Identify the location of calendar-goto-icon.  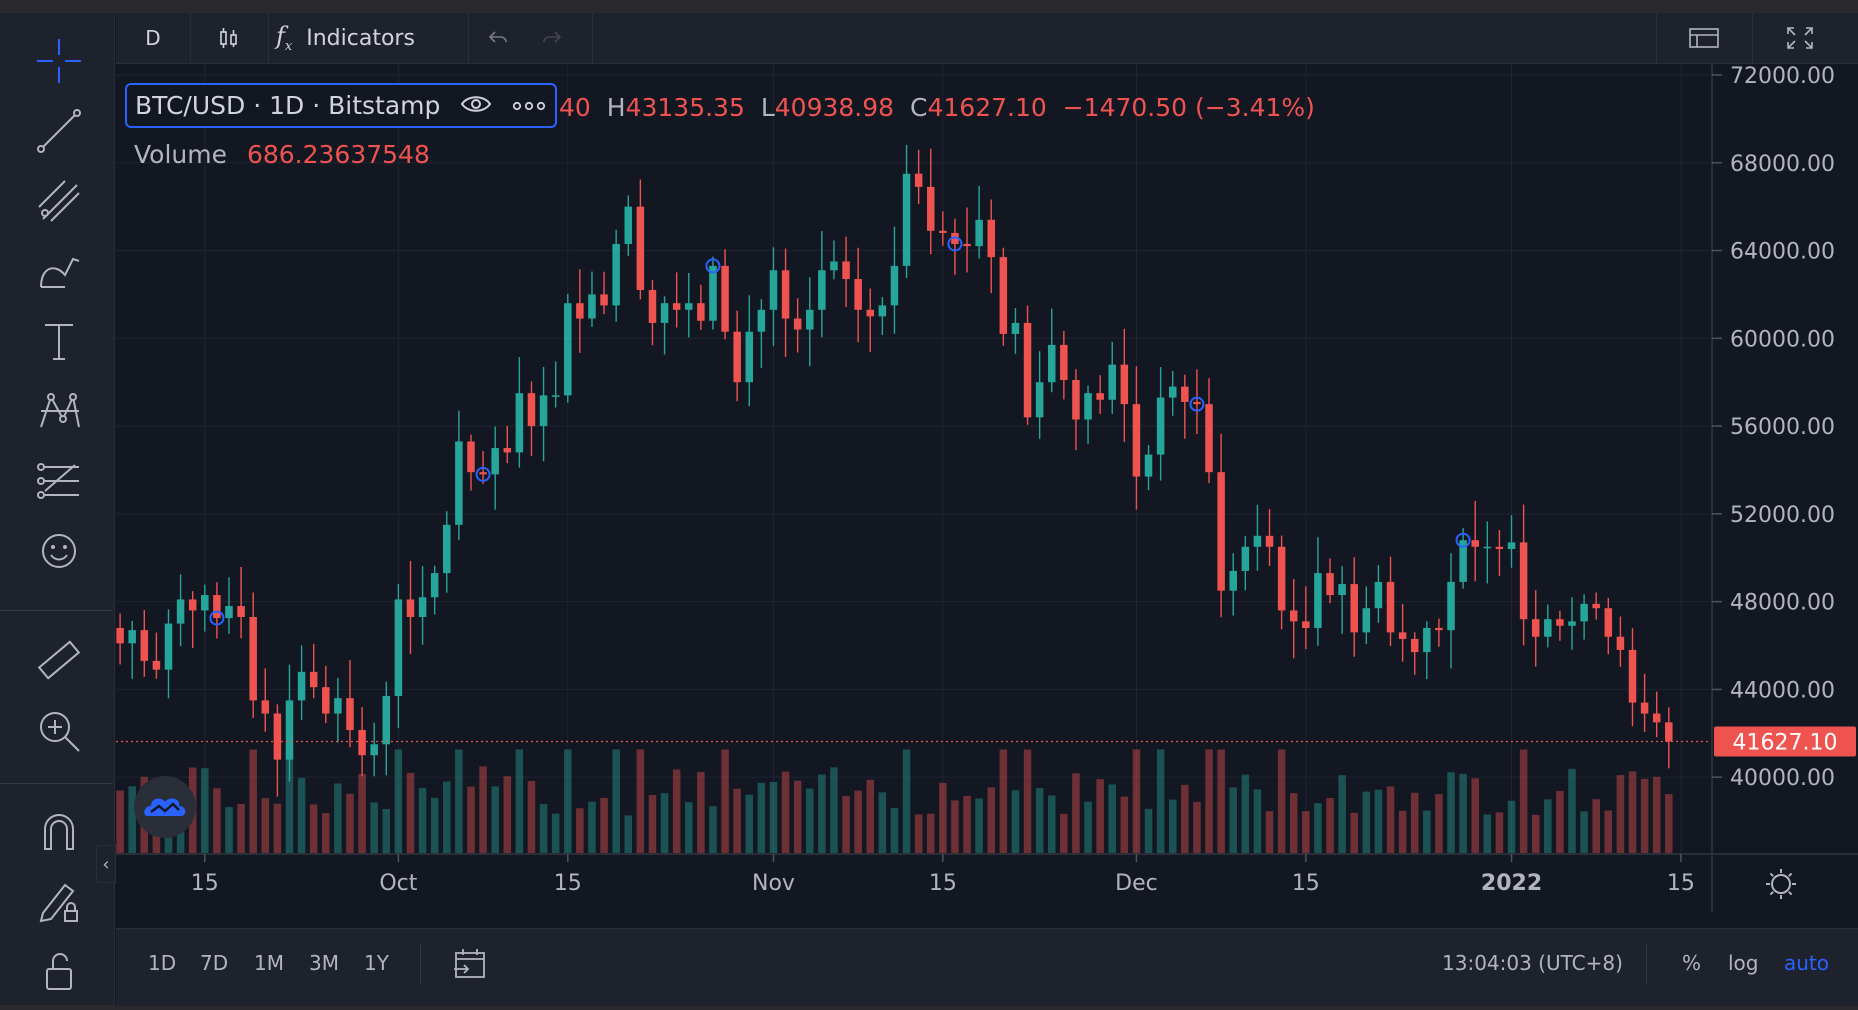
(469, 963).